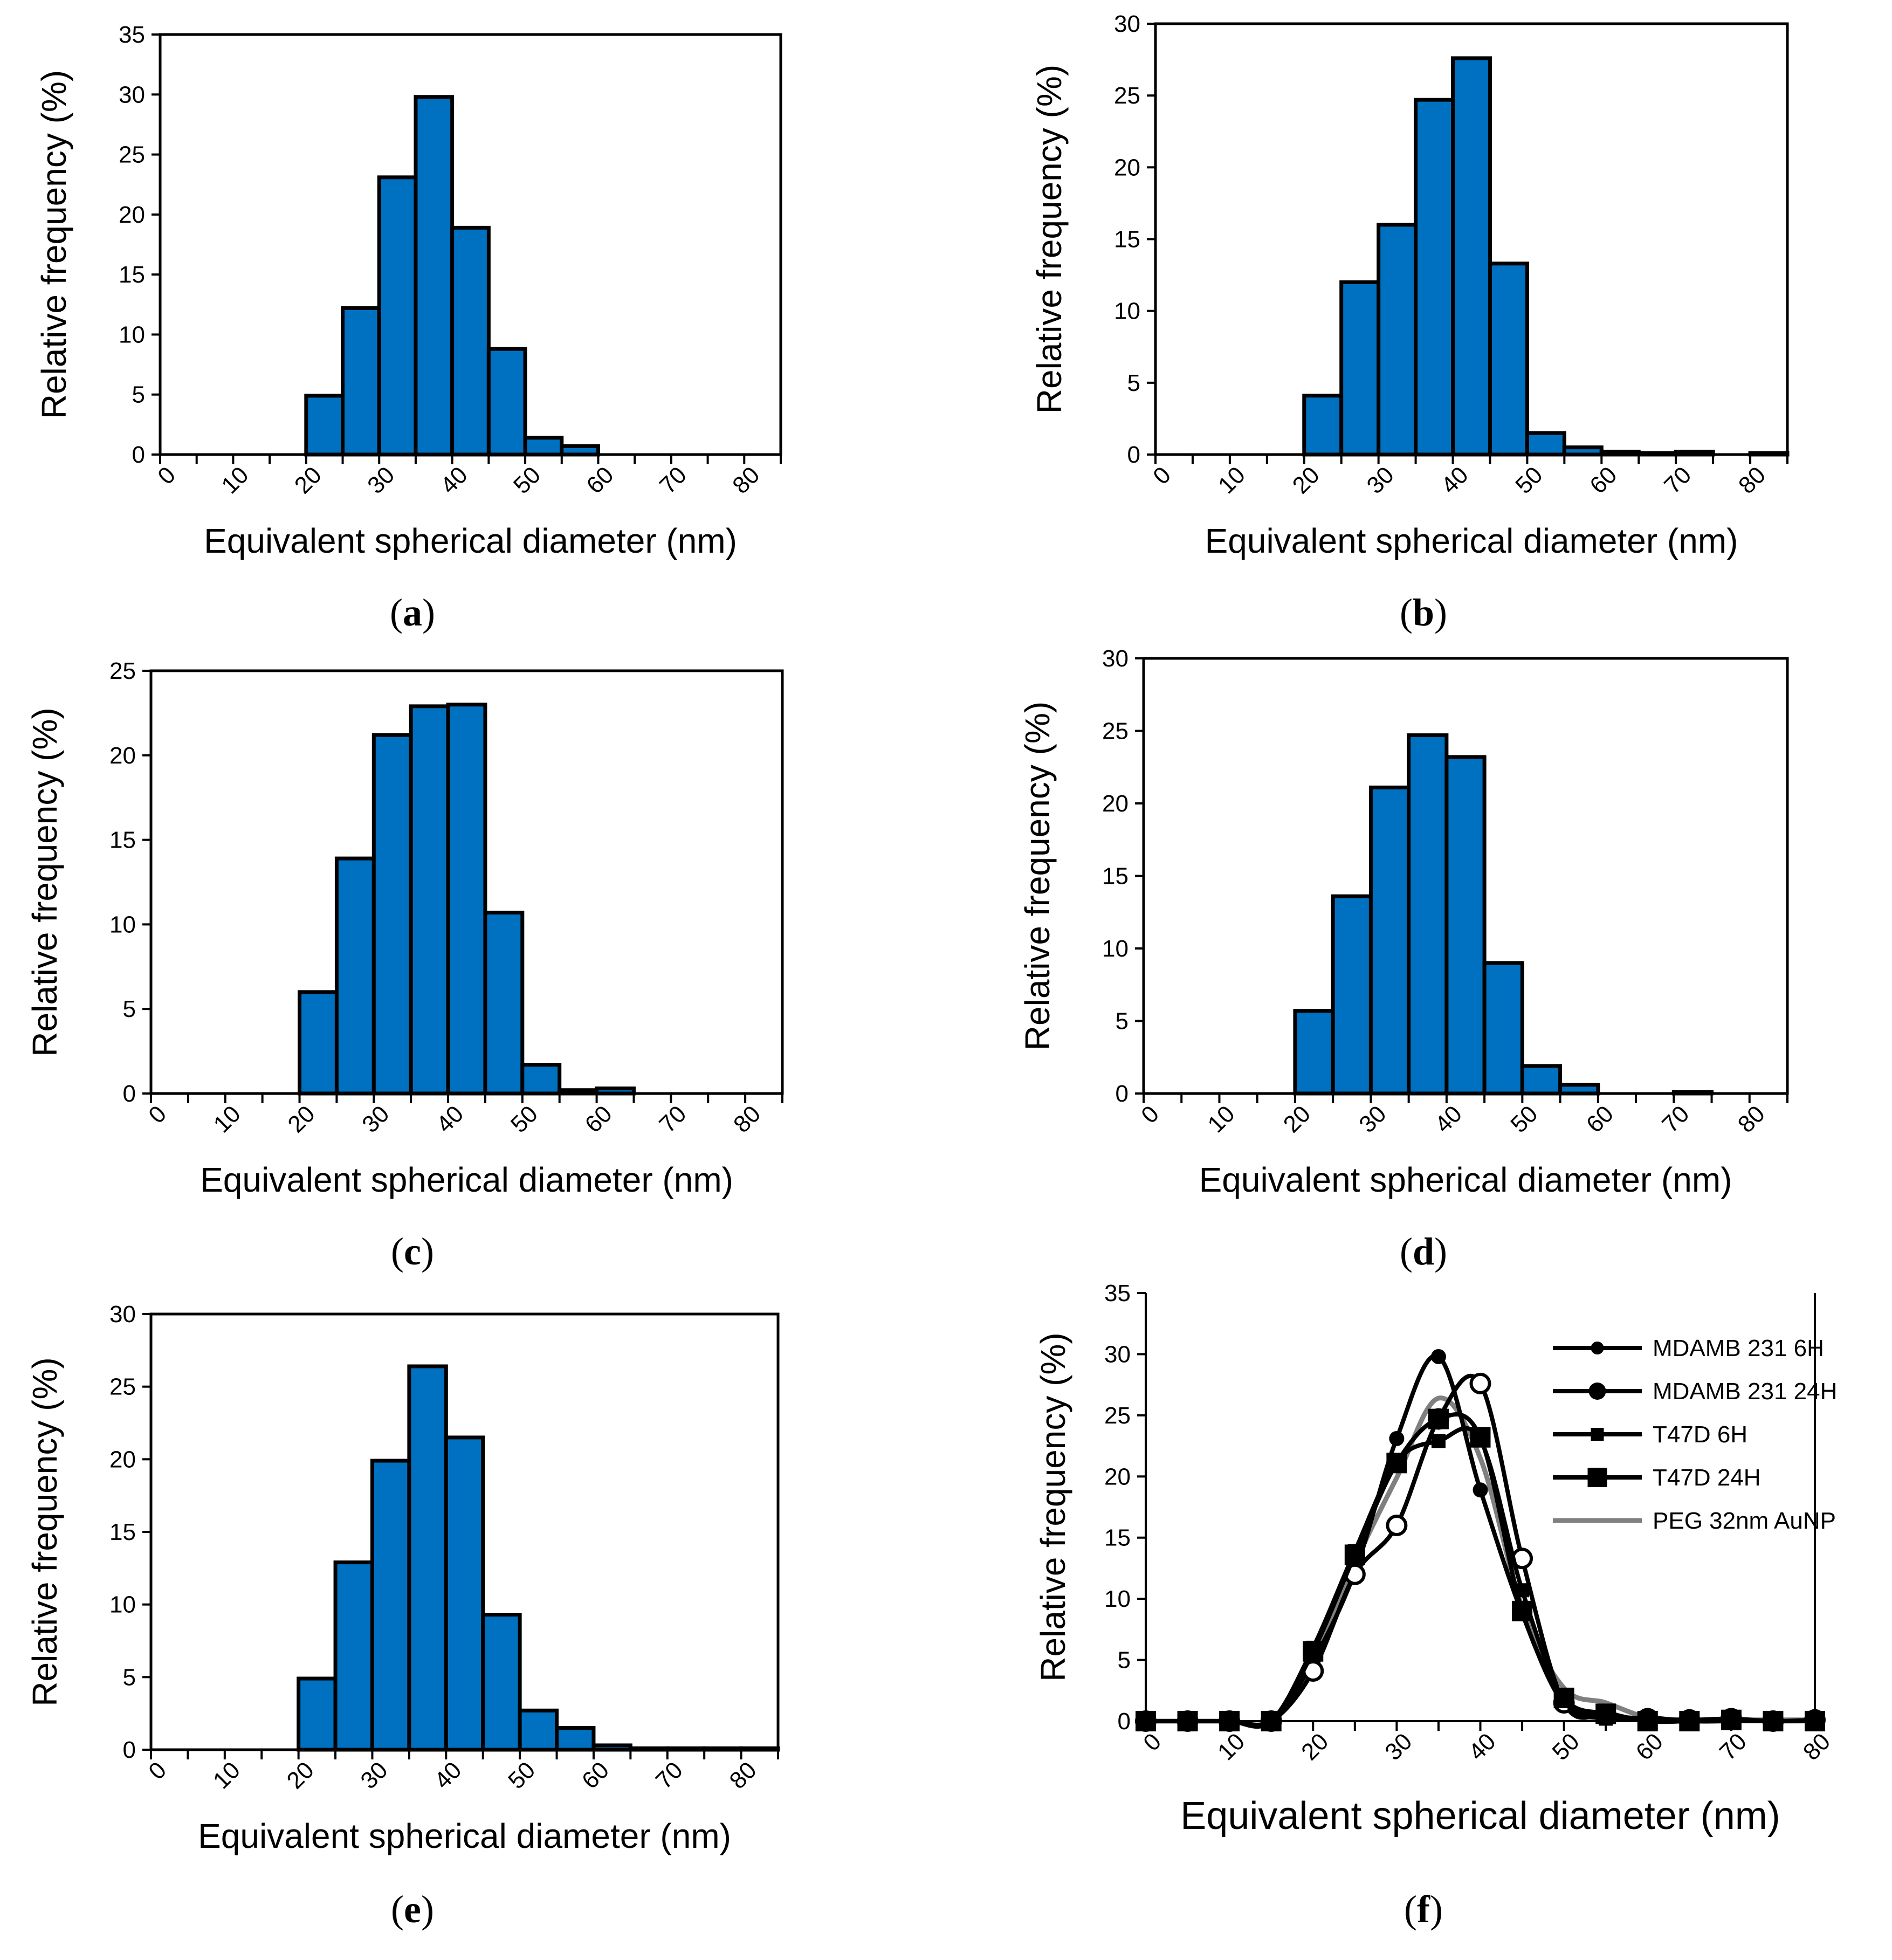 Image resolution: width=1892 pixels, height=1960 pixels. Describe the element at coordinates (1480, 1540) in the screenshot. I see `series-line` at that location.